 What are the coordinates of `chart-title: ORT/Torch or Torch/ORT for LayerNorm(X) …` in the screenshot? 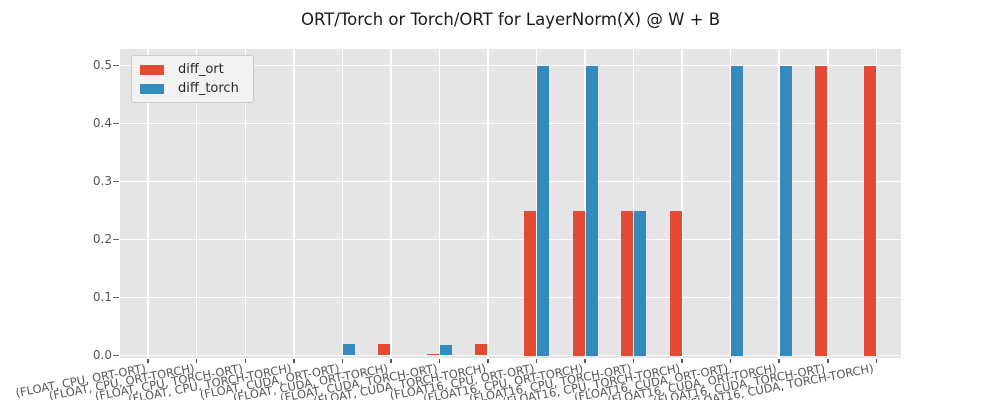 It's located at (510, 19).